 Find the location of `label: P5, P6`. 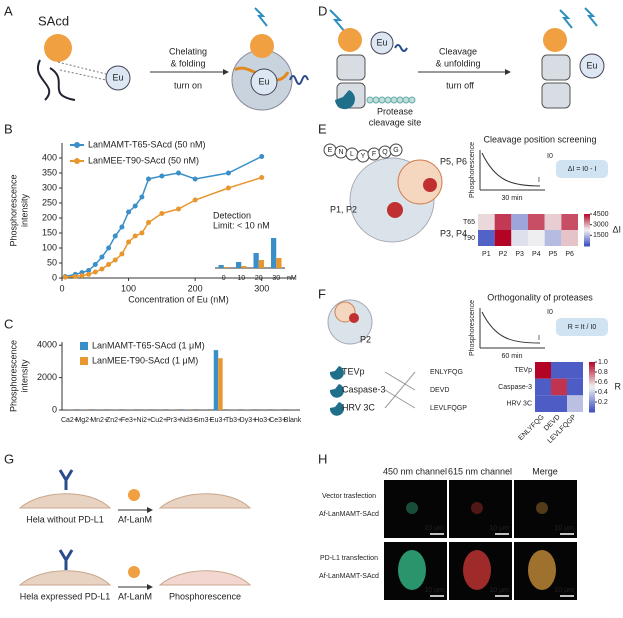

label: P5, P6 is located at coordinates (453, 161).